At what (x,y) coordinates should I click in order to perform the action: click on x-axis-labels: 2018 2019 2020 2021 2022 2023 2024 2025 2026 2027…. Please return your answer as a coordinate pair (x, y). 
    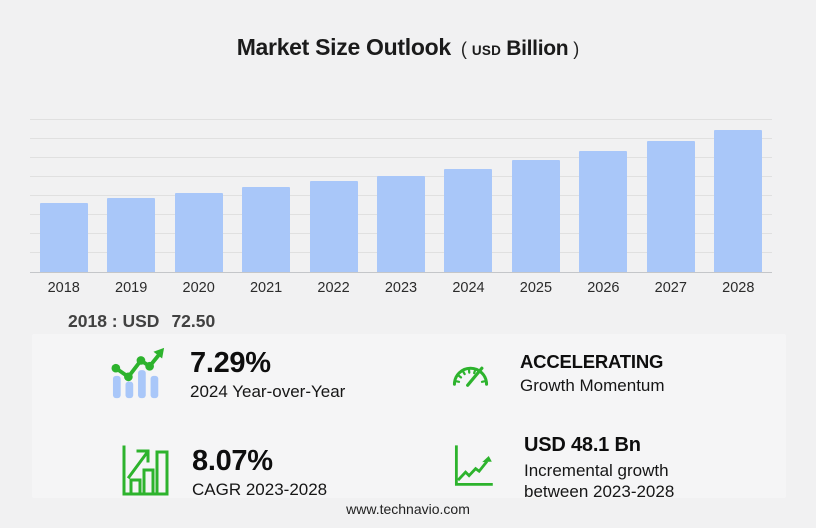
    Looking at the image, I should click on (401, 288).